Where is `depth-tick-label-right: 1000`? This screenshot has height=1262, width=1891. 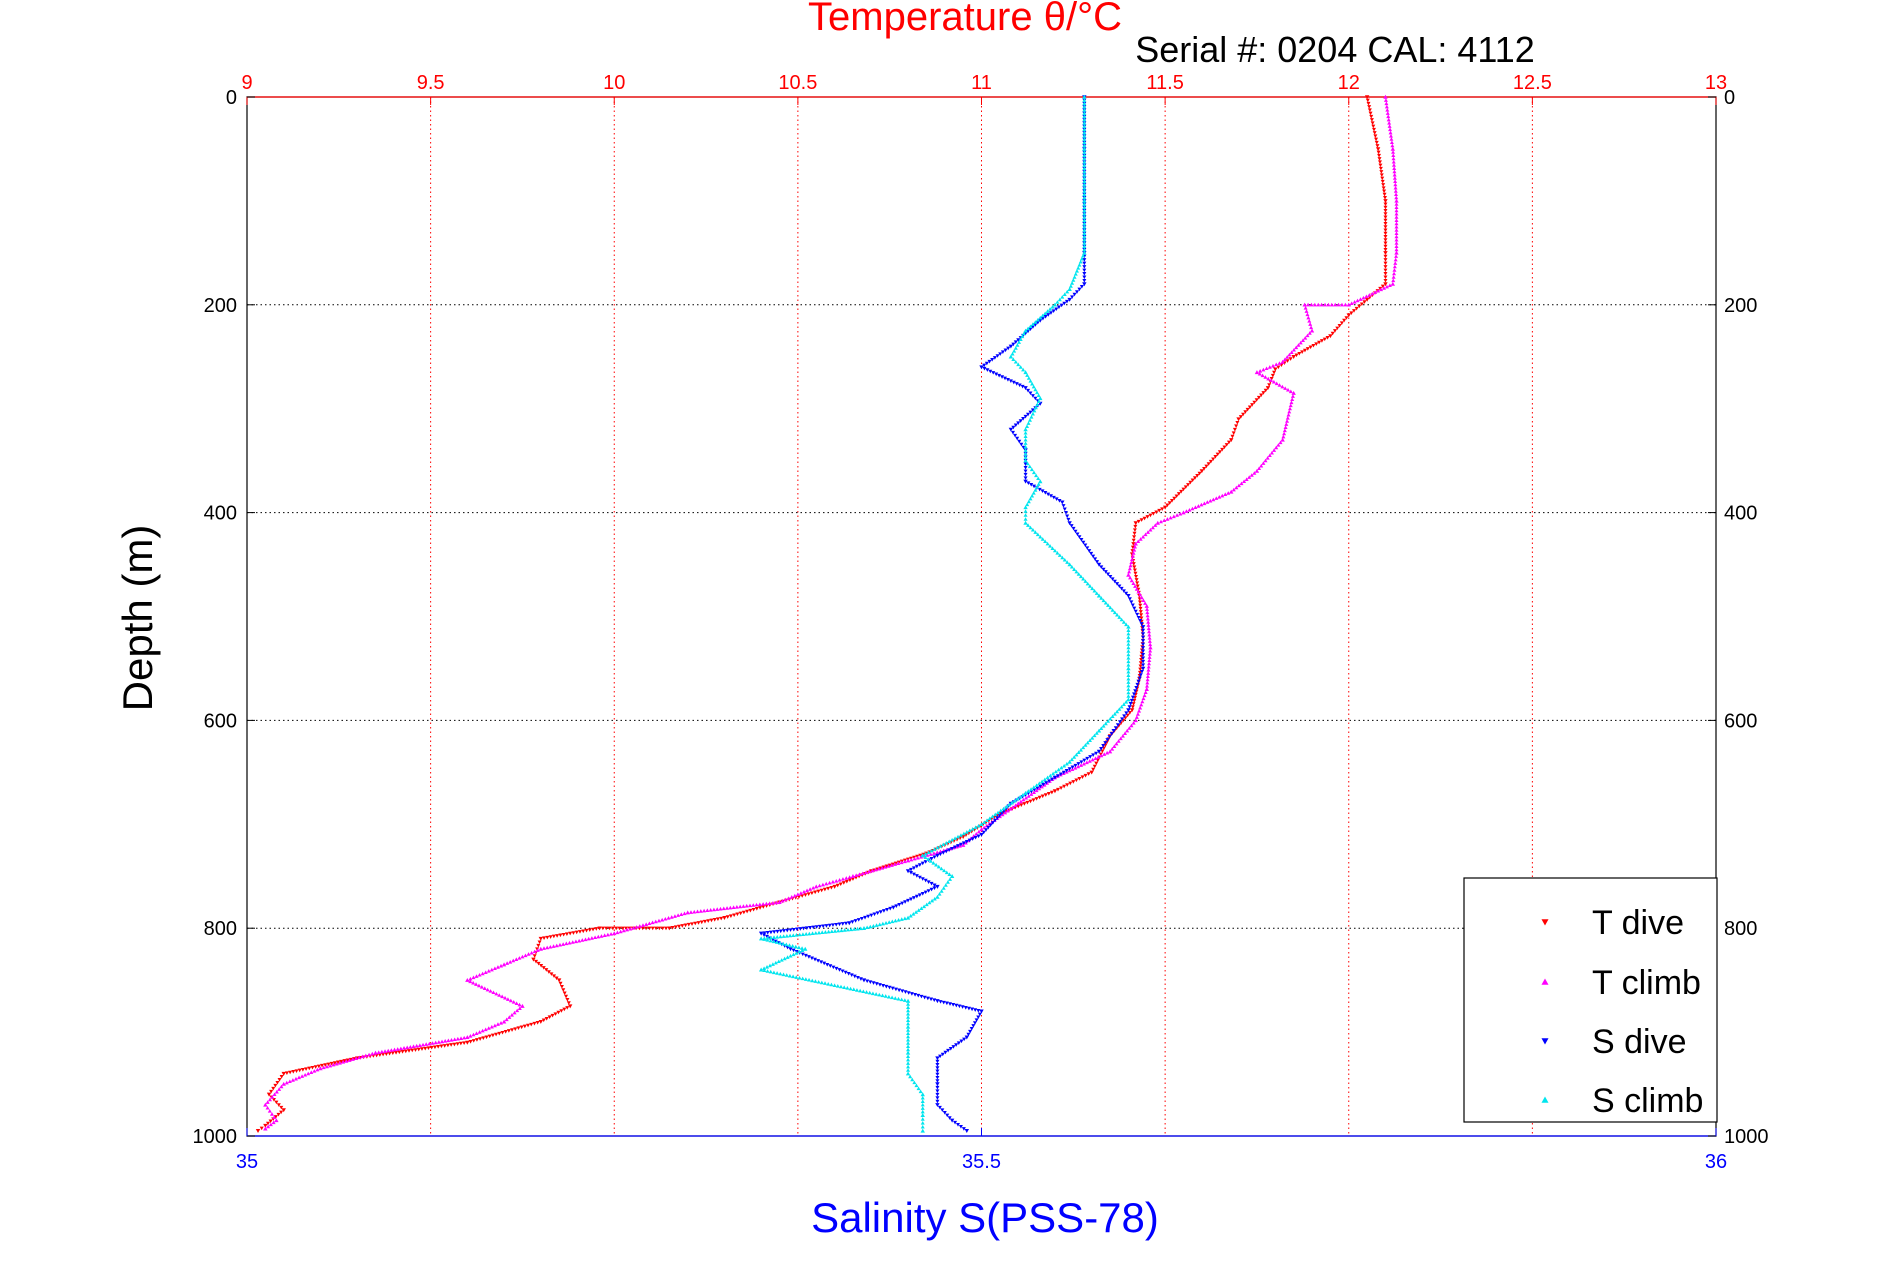
depth-tick-label-right: 1000 is located at coordinates (1746, 1137).